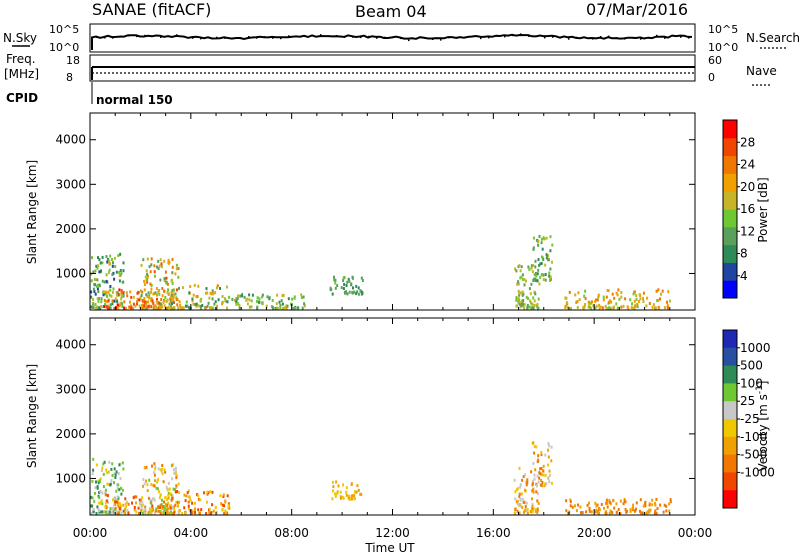  Describe the element at coordinates (21, 59) in the screenshot. I see `freq-label: Freq.` at that location.